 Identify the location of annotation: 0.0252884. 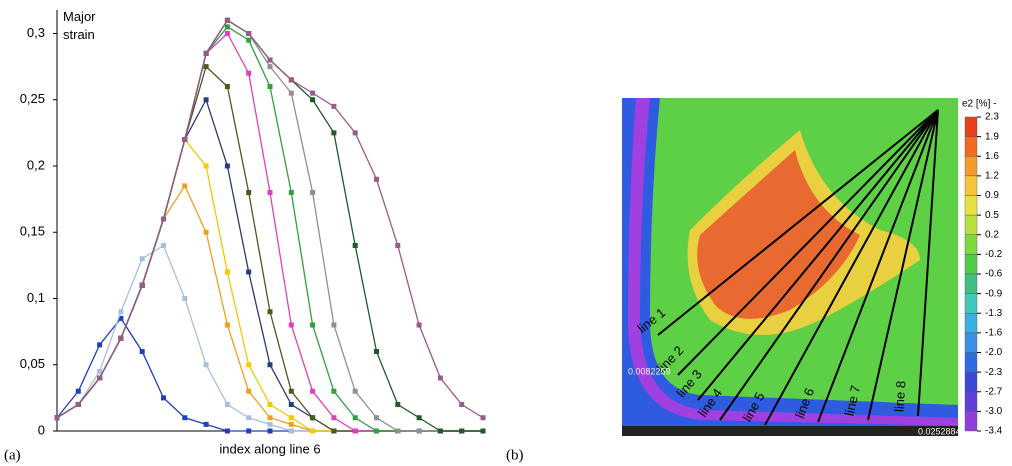
(939, 431).